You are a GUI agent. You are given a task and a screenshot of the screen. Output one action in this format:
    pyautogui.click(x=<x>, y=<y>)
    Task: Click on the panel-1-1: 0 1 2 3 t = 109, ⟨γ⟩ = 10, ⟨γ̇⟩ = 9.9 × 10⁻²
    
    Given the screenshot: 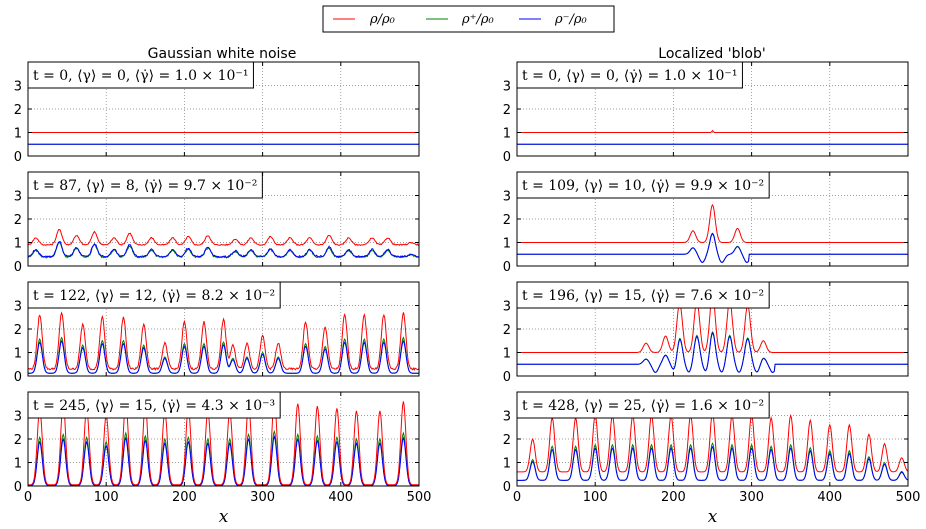 What is the action you would take?
    pyautogui.click(x=706, y=223)
    